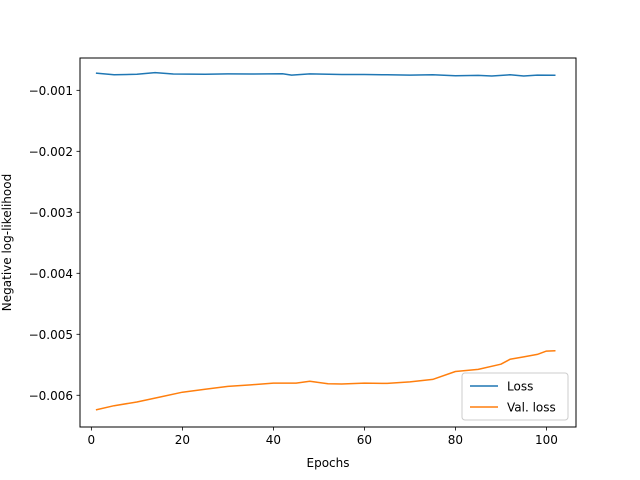 The height and width of the screenshot is (480, 640). What do you see at coordinates (92, 440) in the screenshot?
I see `x-tick-label: 0` at bounding box center [92, 440].